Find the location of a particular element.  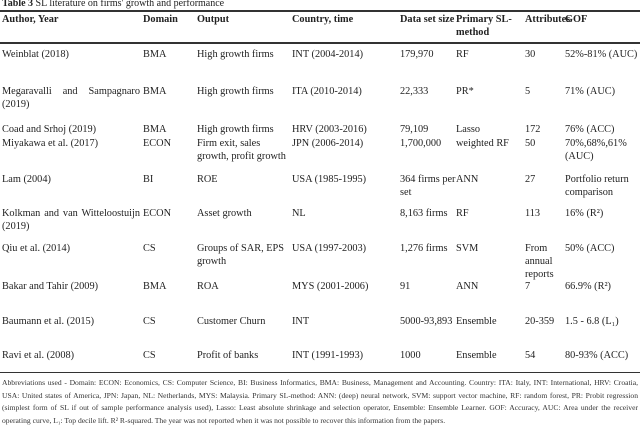

cell-gof: 71% (AUC) is located at coordinates (590, 91).